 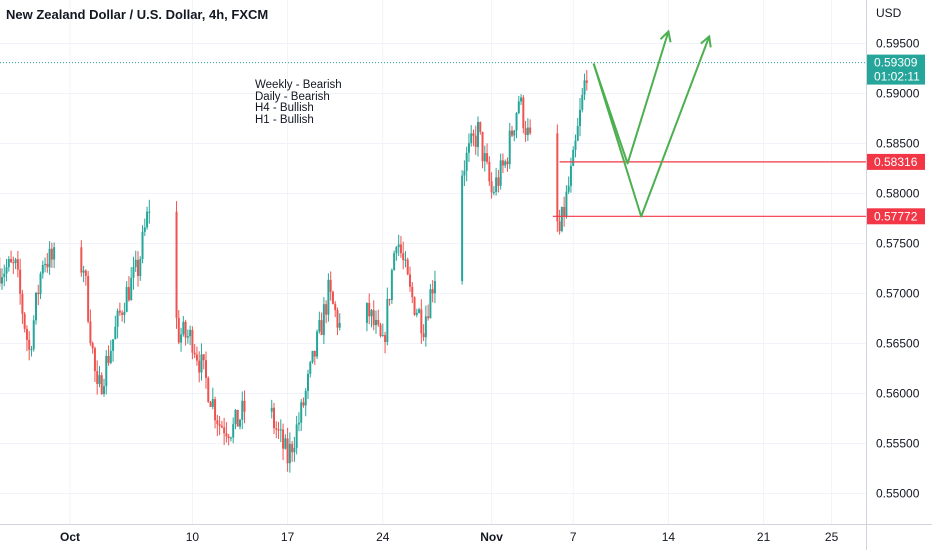 I want to click on countdown-label: 01:02:11, so click(x=897, y=77).